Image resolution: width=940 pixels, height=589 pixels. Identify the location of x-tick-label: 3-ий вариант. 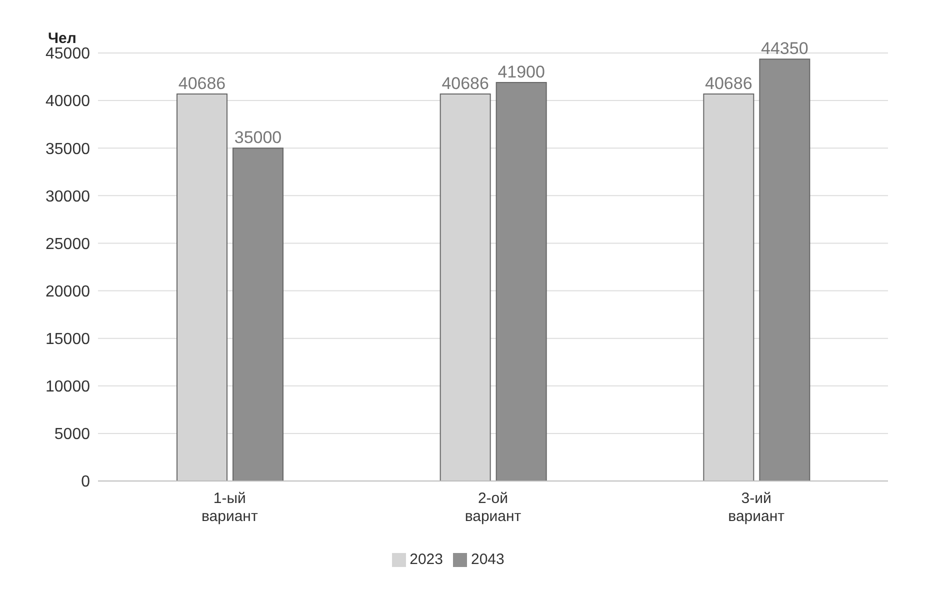
(756, 507).